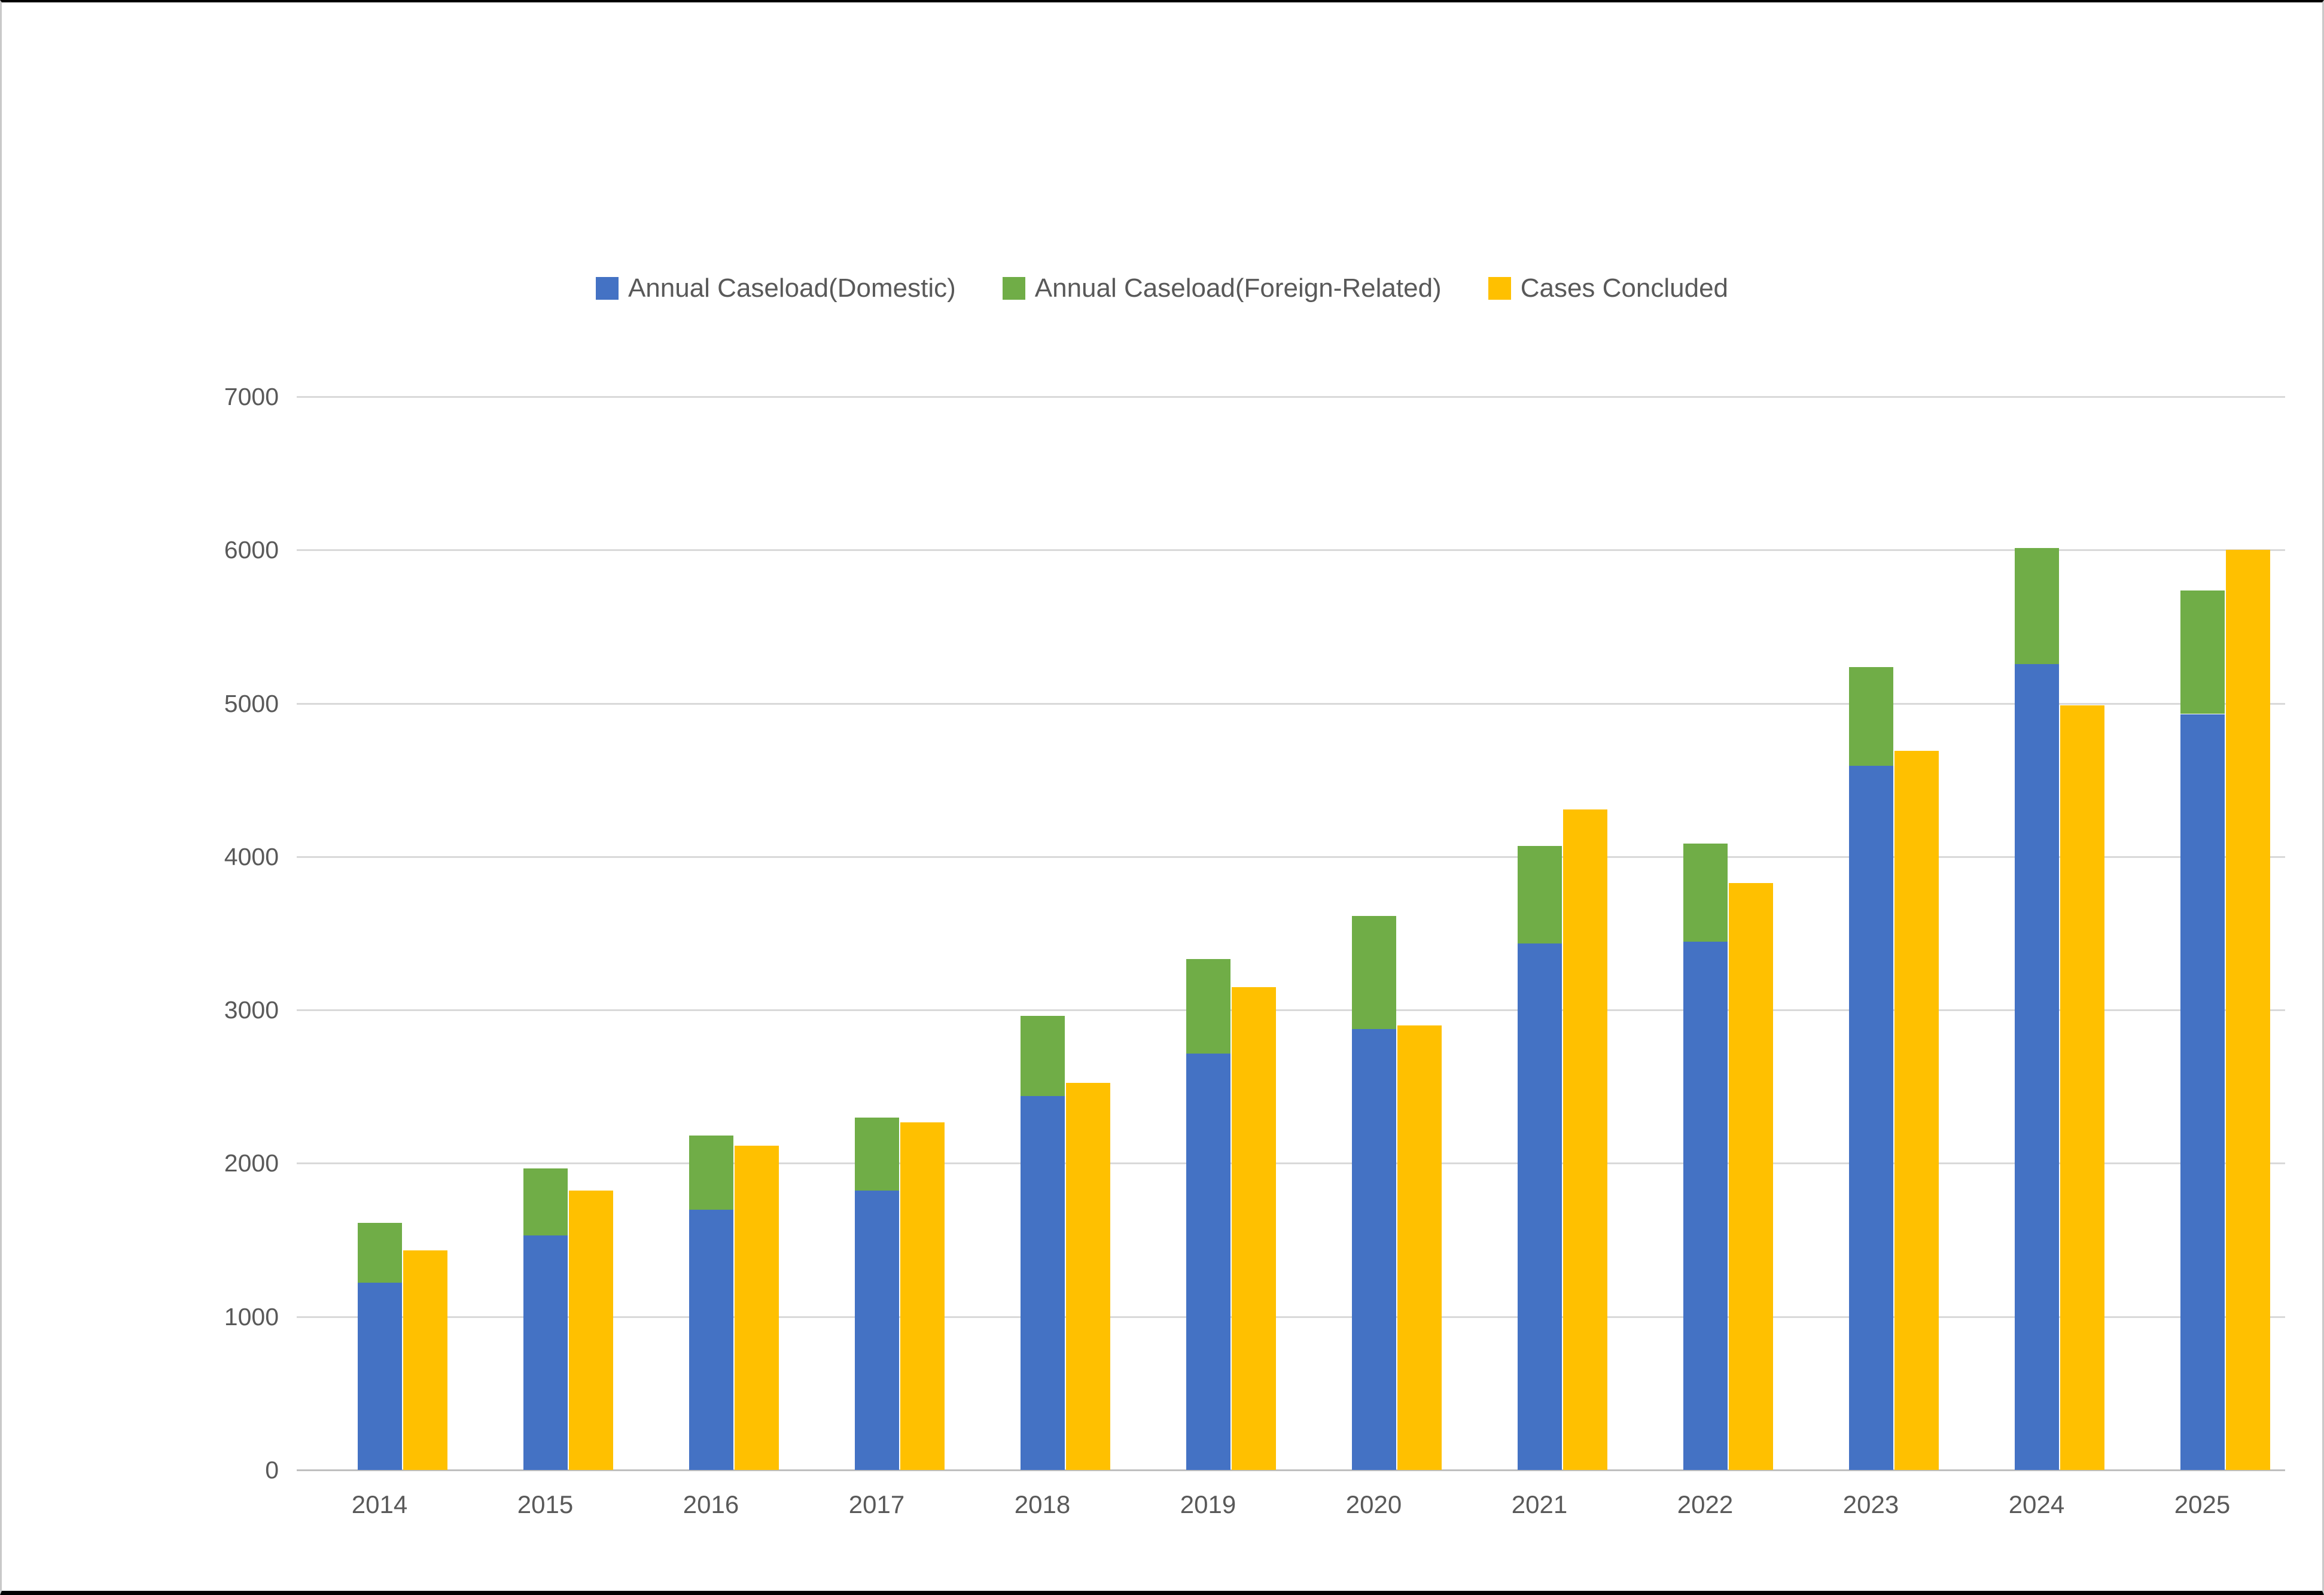 This screenshot has height=1595, width=2324. I want to click on x-axis-label-2022: 2022, so click(1705, 1504).